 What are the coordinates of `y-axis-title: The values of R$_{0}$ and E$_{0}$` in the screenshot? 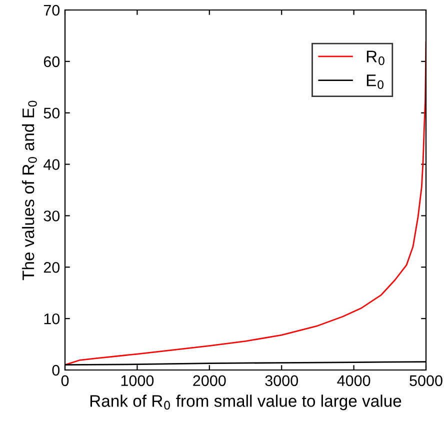 It's located at (29, 190).